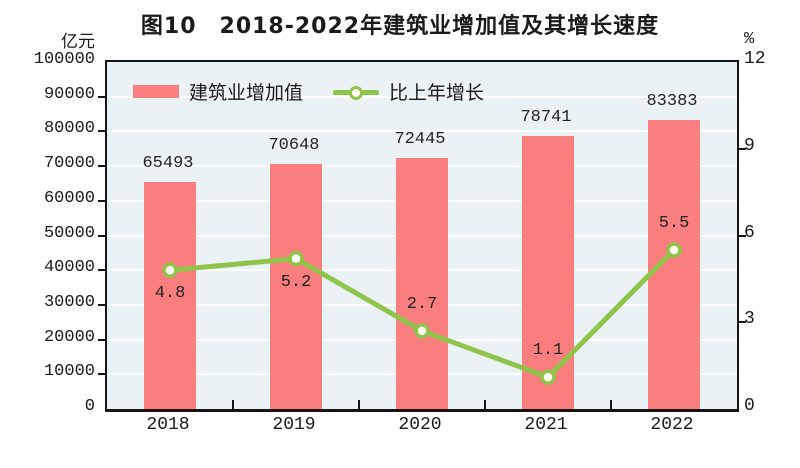 This screenshot has height=468, width=800. I want to click on x-axis-category-label: 2021, so click(546, 425).